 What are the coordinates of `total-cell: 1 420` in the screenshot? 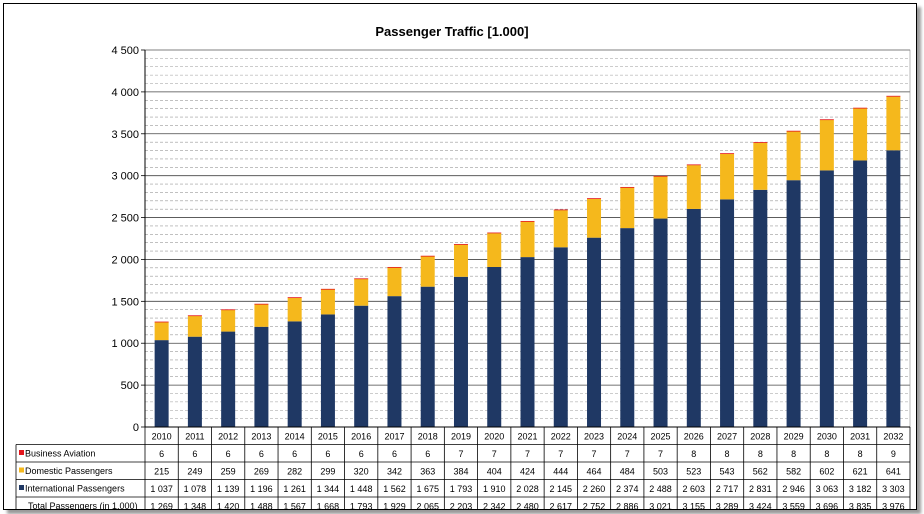 It's located at (228, 506).